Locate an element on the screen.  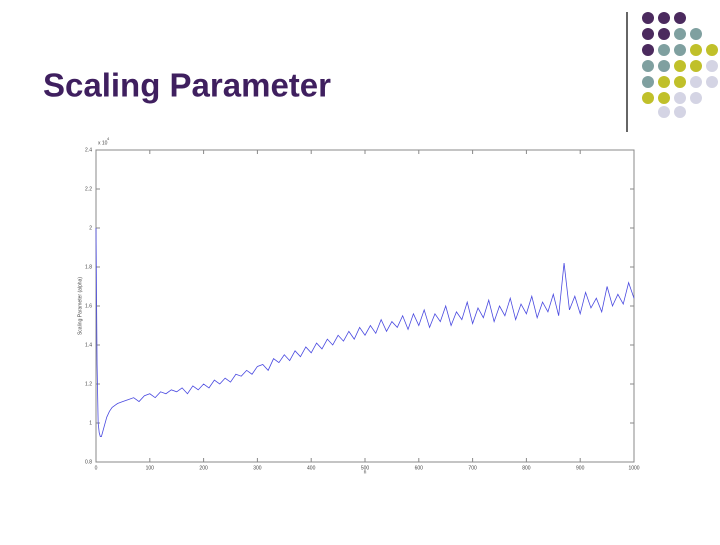
y-tick-label: 1.4 is located at coordinates (88, 345).